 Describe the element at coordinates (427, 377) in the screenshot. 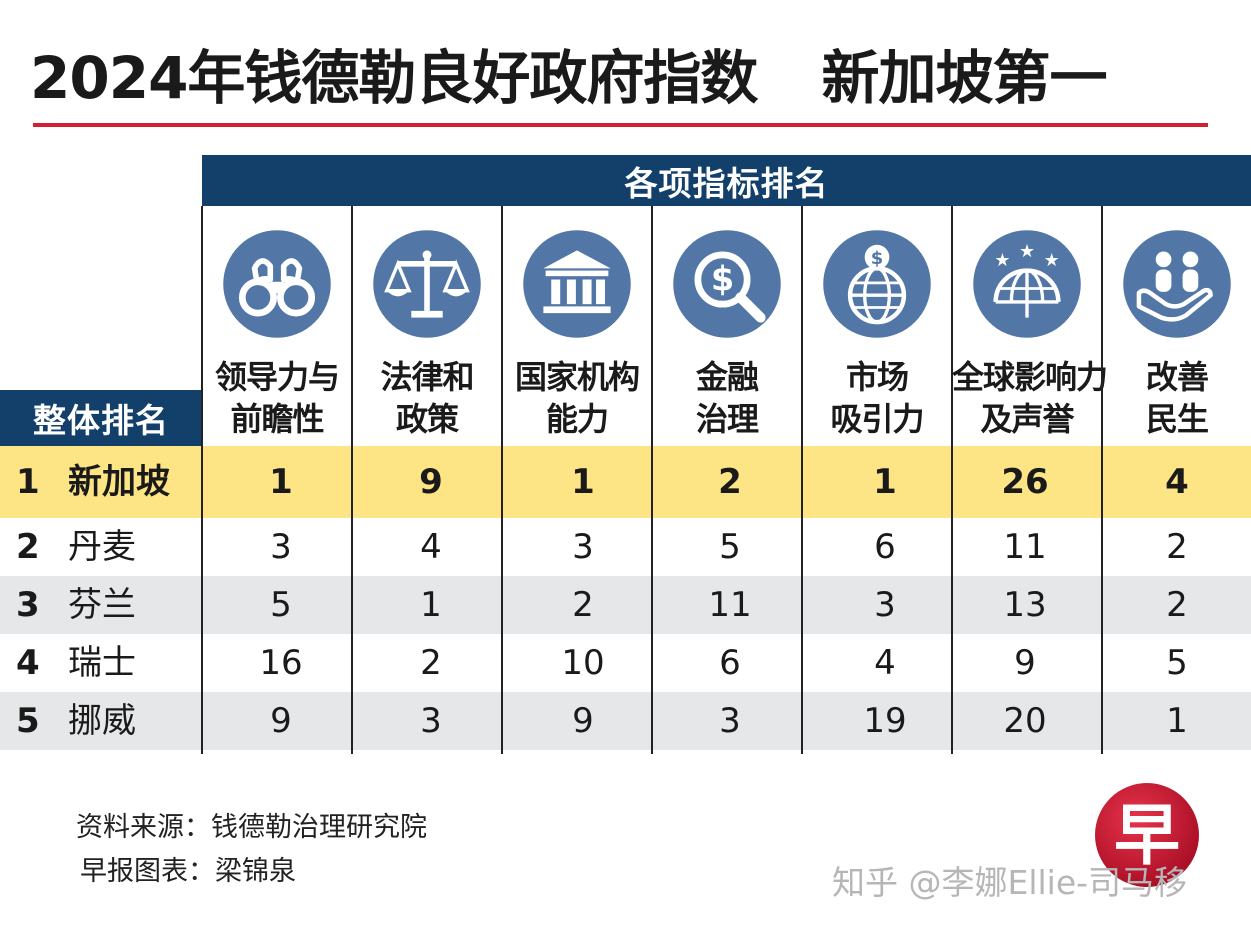

I see `indicator-label-line1: 法律和` at that location.